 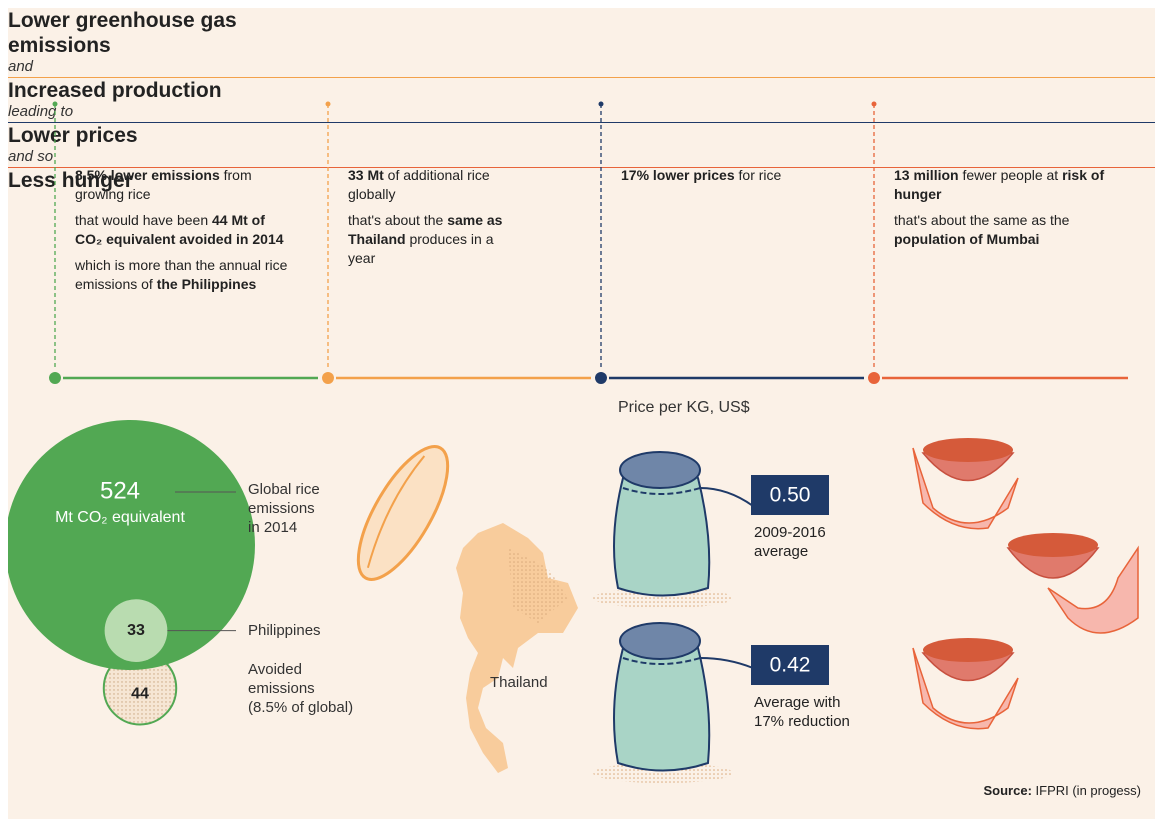 I want to click on column-text: 17% lower prices for rice, so click(x=728, y=179).